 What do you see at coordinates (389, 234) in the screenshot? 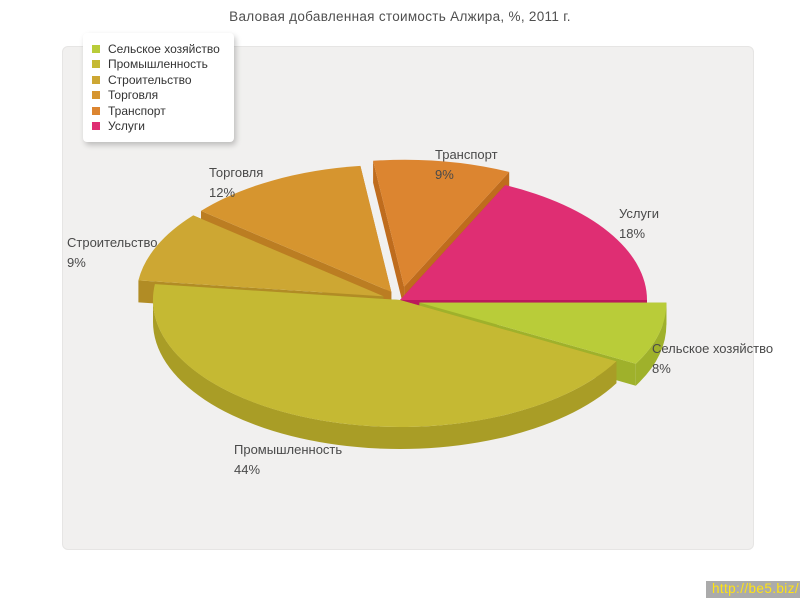
I see `pie-slice-side` at bounding box center [389, 234].